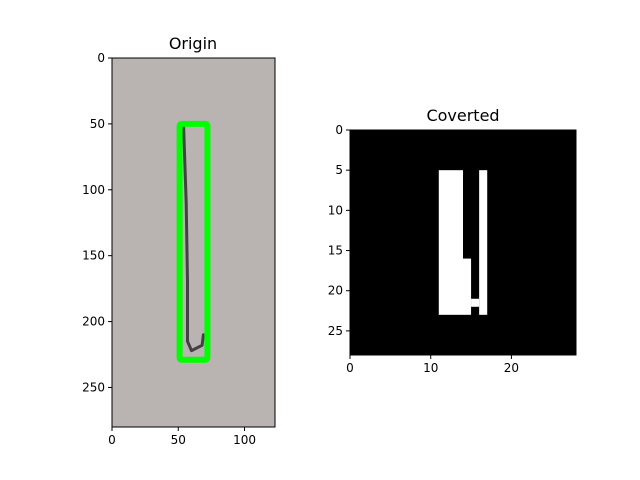 The width and height of the screenshot is (640, 480). What do you see at coordinates (93, 190) in the screenshot?
I see `origin-ytick-label: 100` at bounding box center [93, 190].